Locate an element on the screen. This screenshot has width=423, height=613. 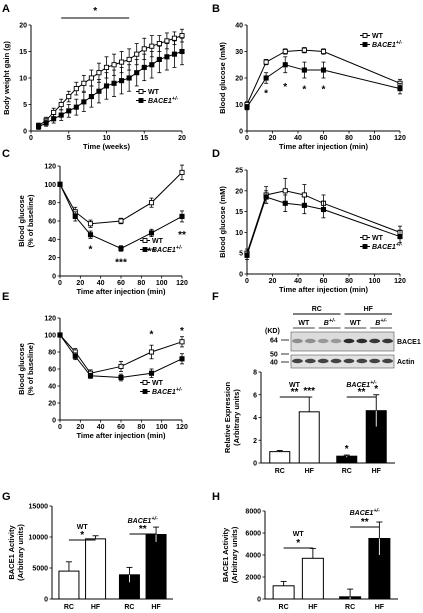
x-tick-label: 20 is located at coordinates (273, 138).